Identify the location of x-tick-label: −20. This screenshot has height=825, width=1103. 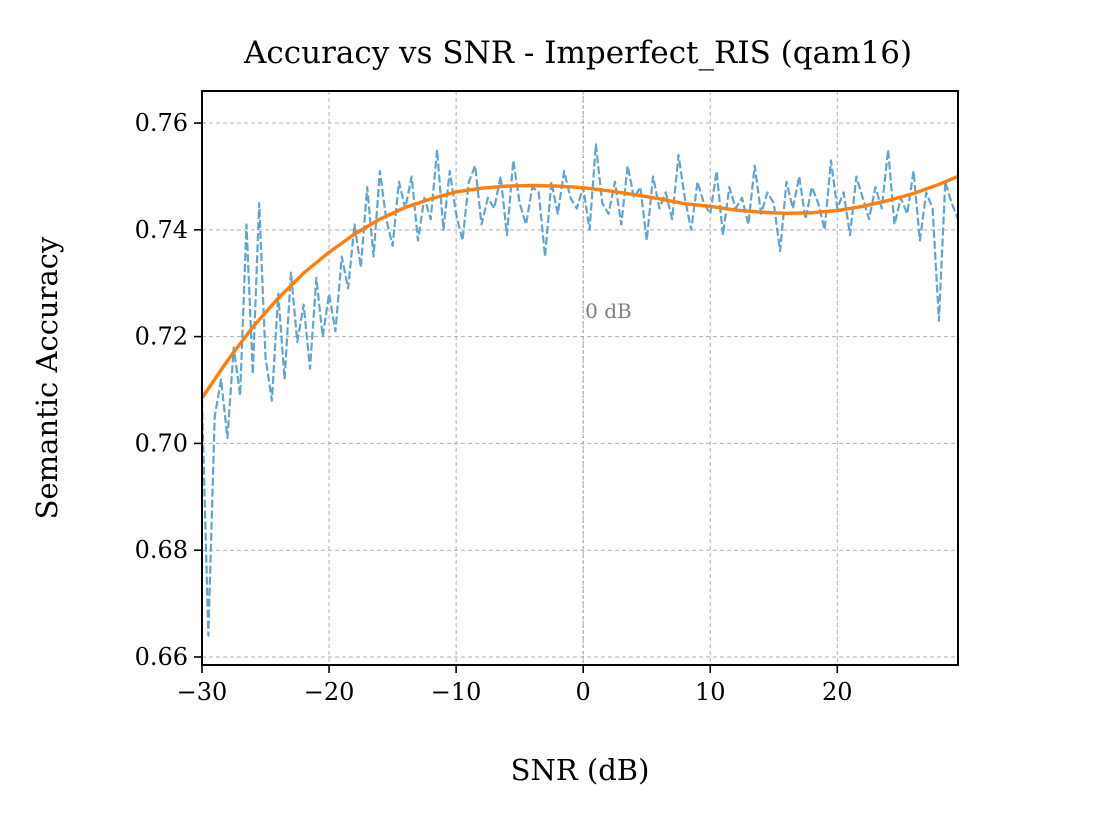
(329, 692).